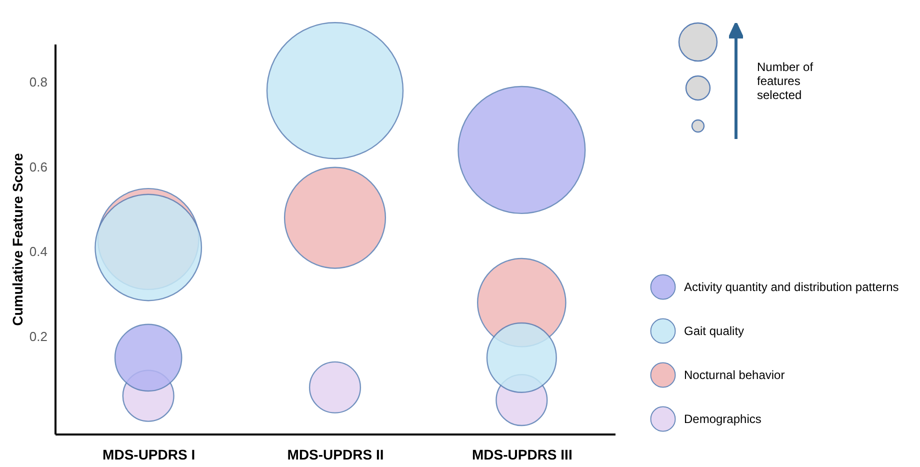  Describe the element at coordinates (38, 252) in the screenshot. I see `y-tick-label: 0.4` at that location.